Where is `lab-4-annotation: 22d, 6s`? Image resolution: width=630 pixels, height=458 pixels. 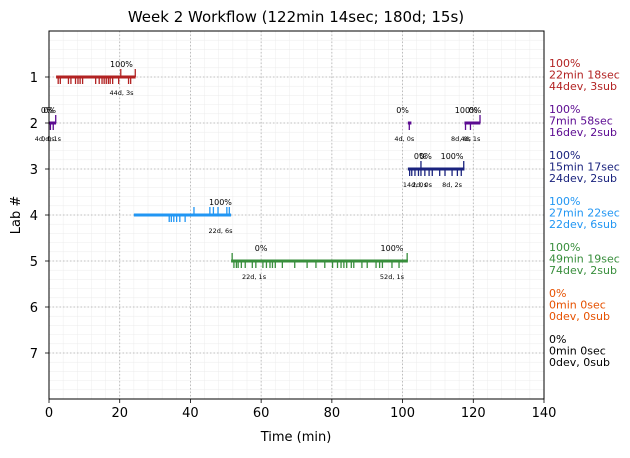
lab-4-annotation: 22d, 6s is located at coordinates (220, 231).